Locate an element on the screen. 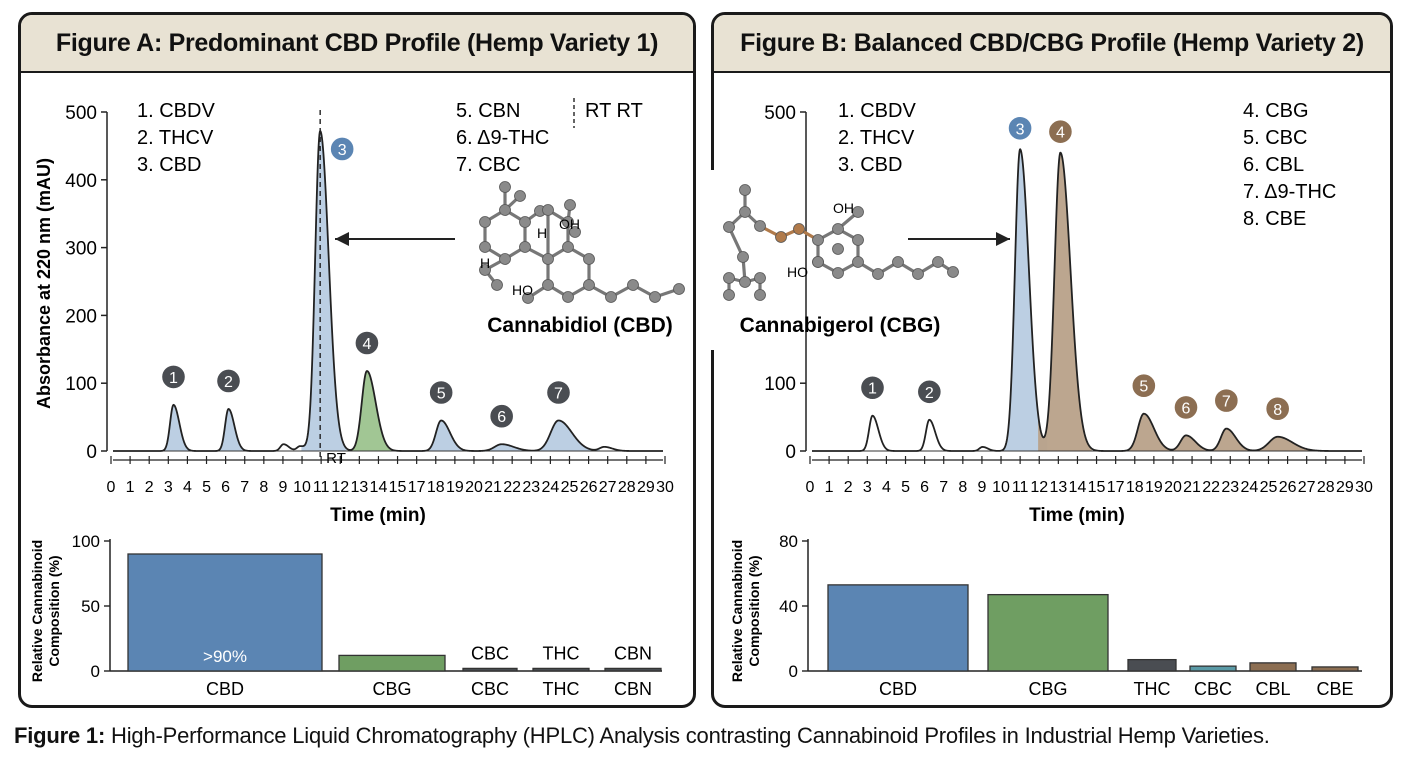  bar-CBG is located at coordinates (1048, 632).